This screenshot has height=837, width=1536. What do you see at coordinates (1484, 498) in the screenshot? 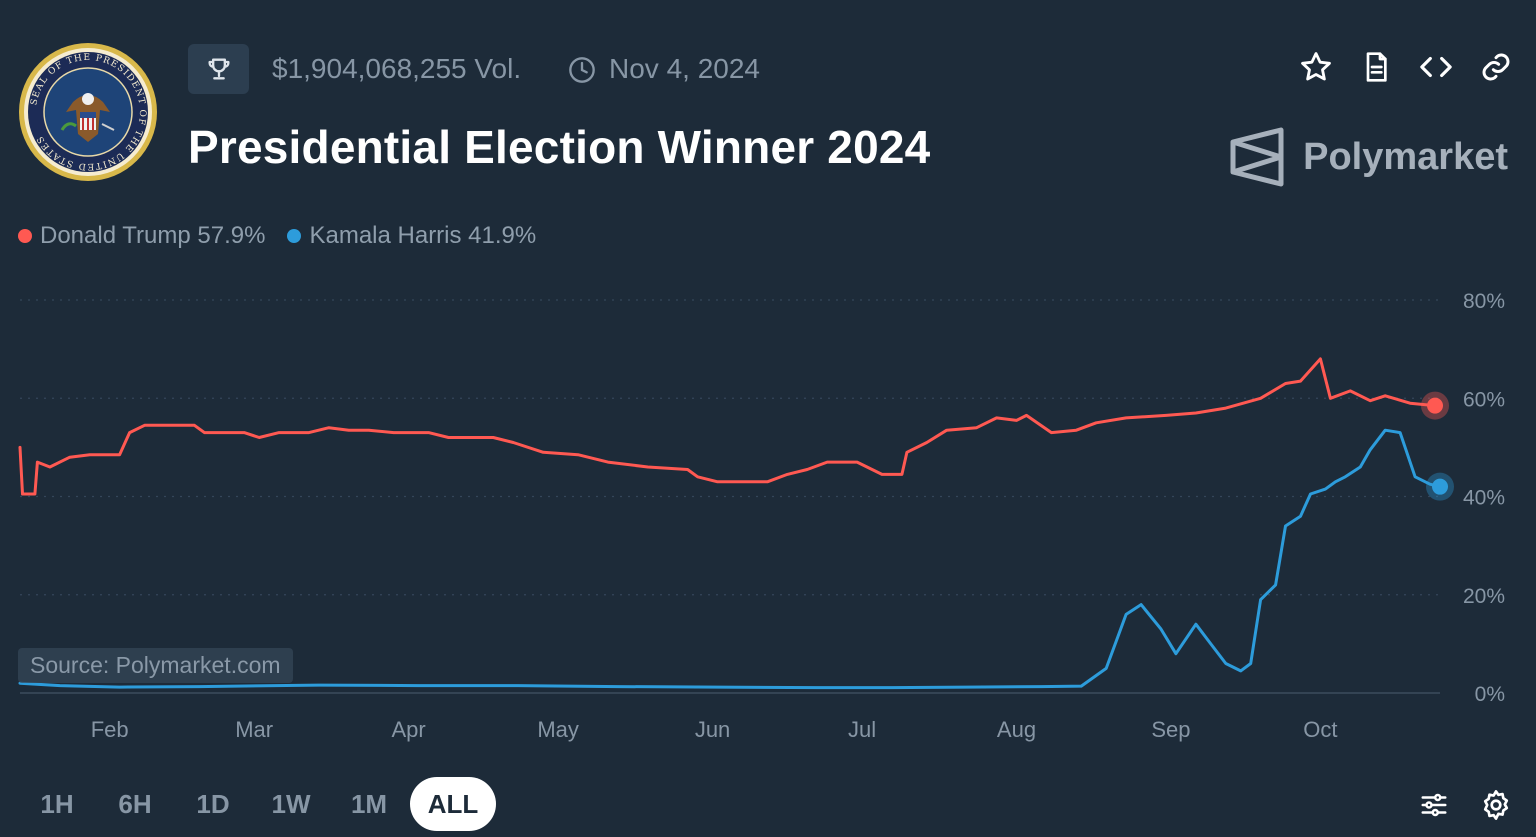
I see `y-tick-label: 40%` at bounding box center [1484, 498].